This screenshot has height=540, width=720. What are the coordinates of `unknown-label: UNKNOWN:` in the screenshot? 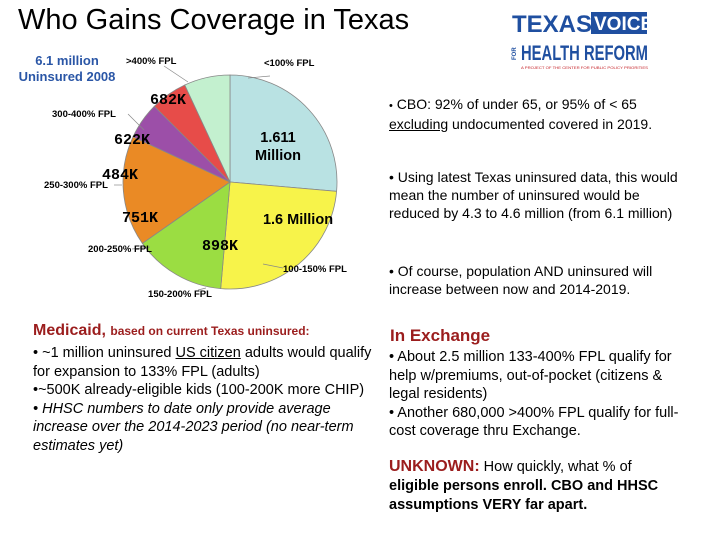 It's located at (434, 466).